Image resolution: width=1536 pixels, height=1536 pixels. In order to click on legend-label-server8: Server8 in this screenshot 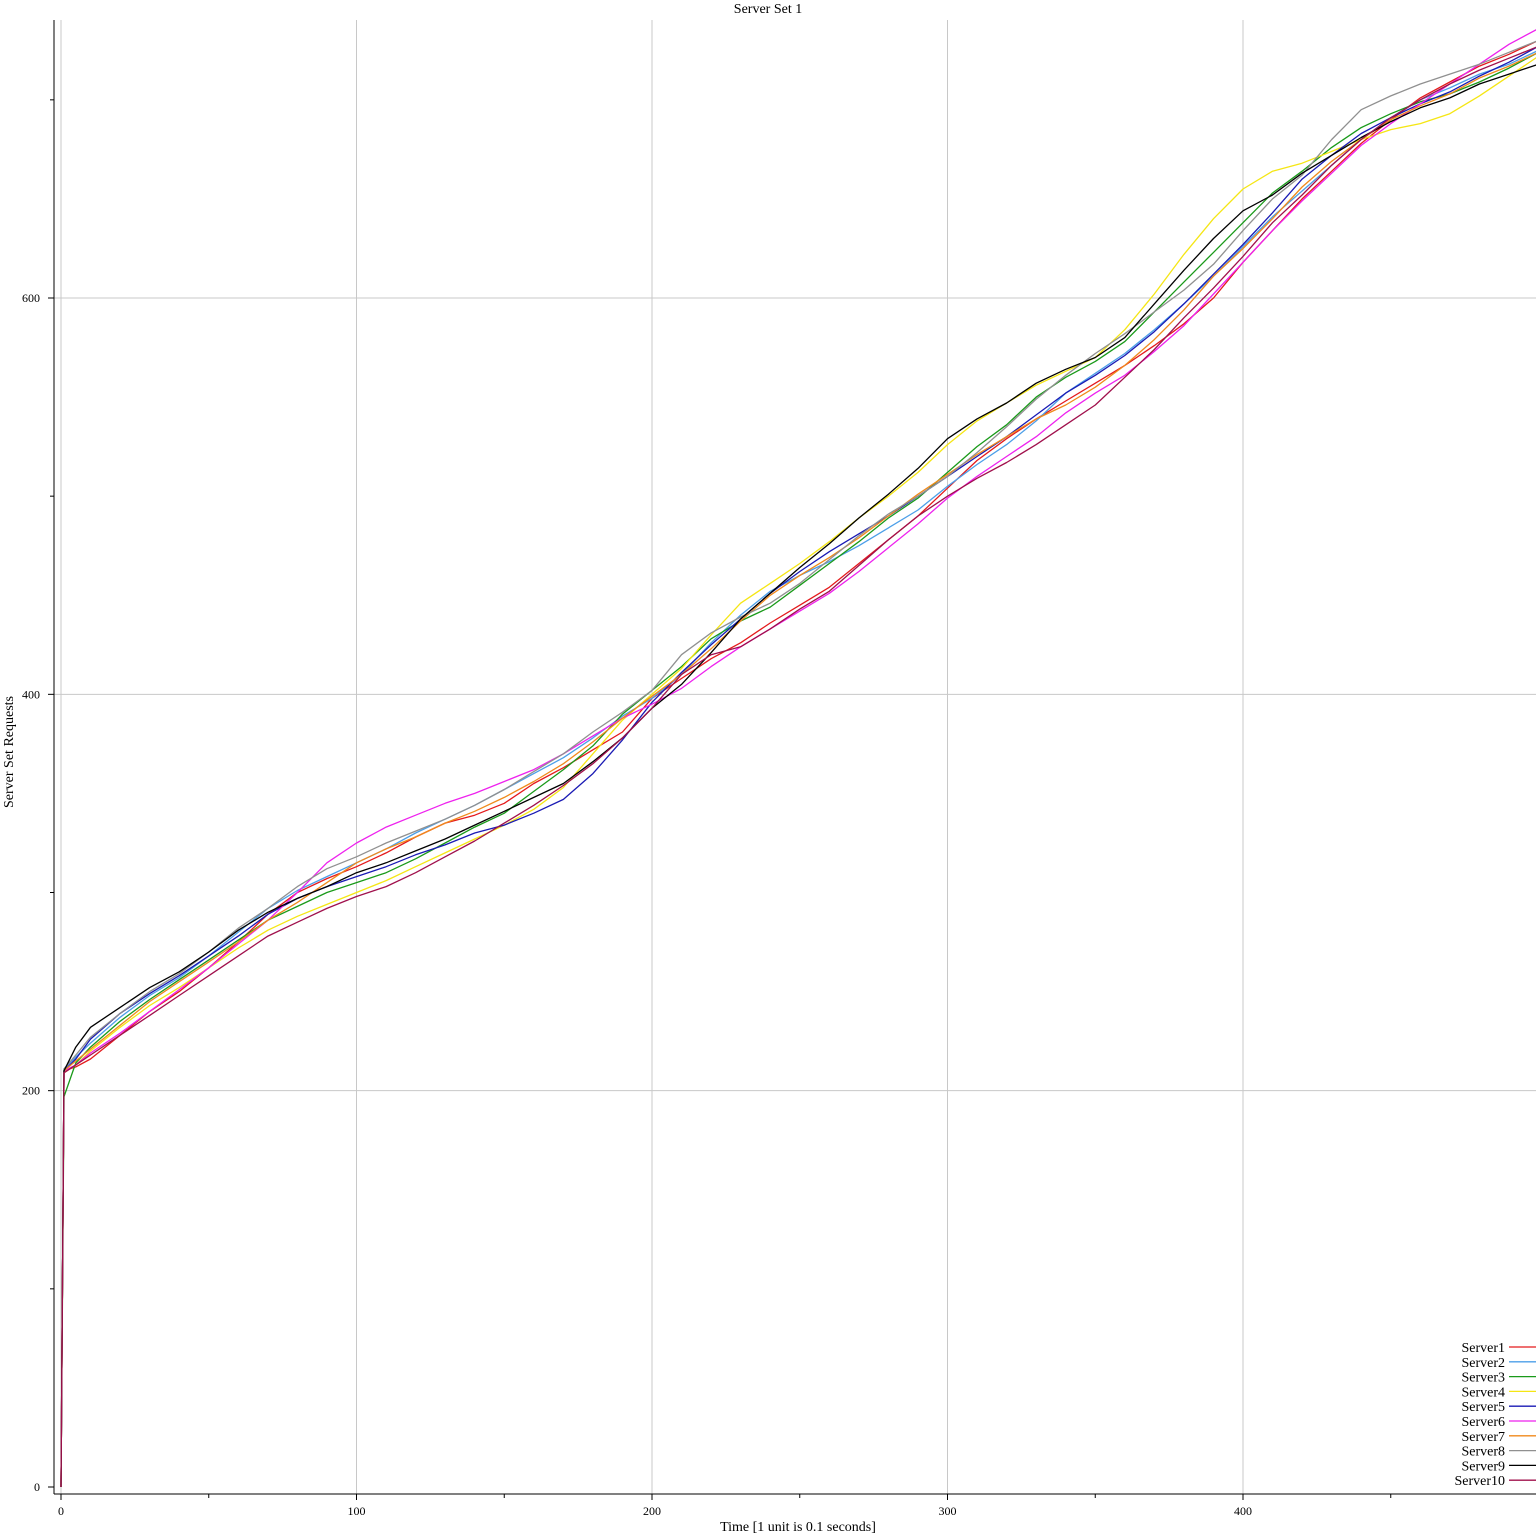, I will do `click(1483, 1452)`.